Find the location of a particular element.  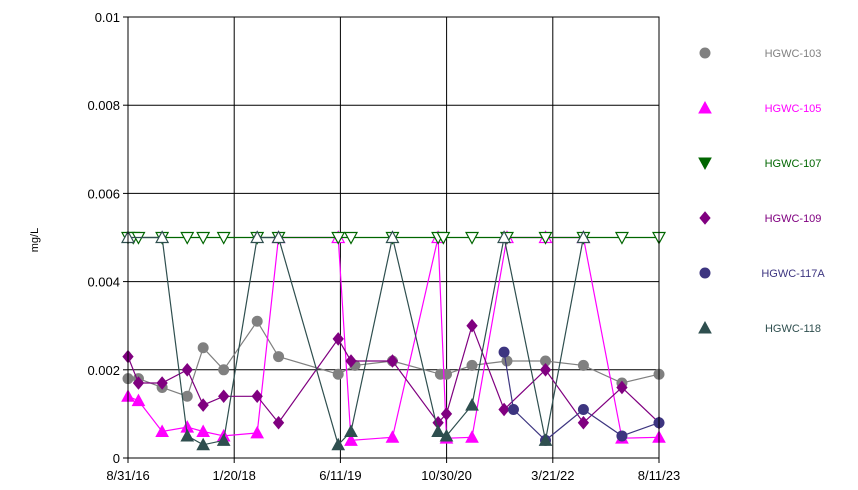

series-line-hgwc-117a is located at coordinates (581, 397).